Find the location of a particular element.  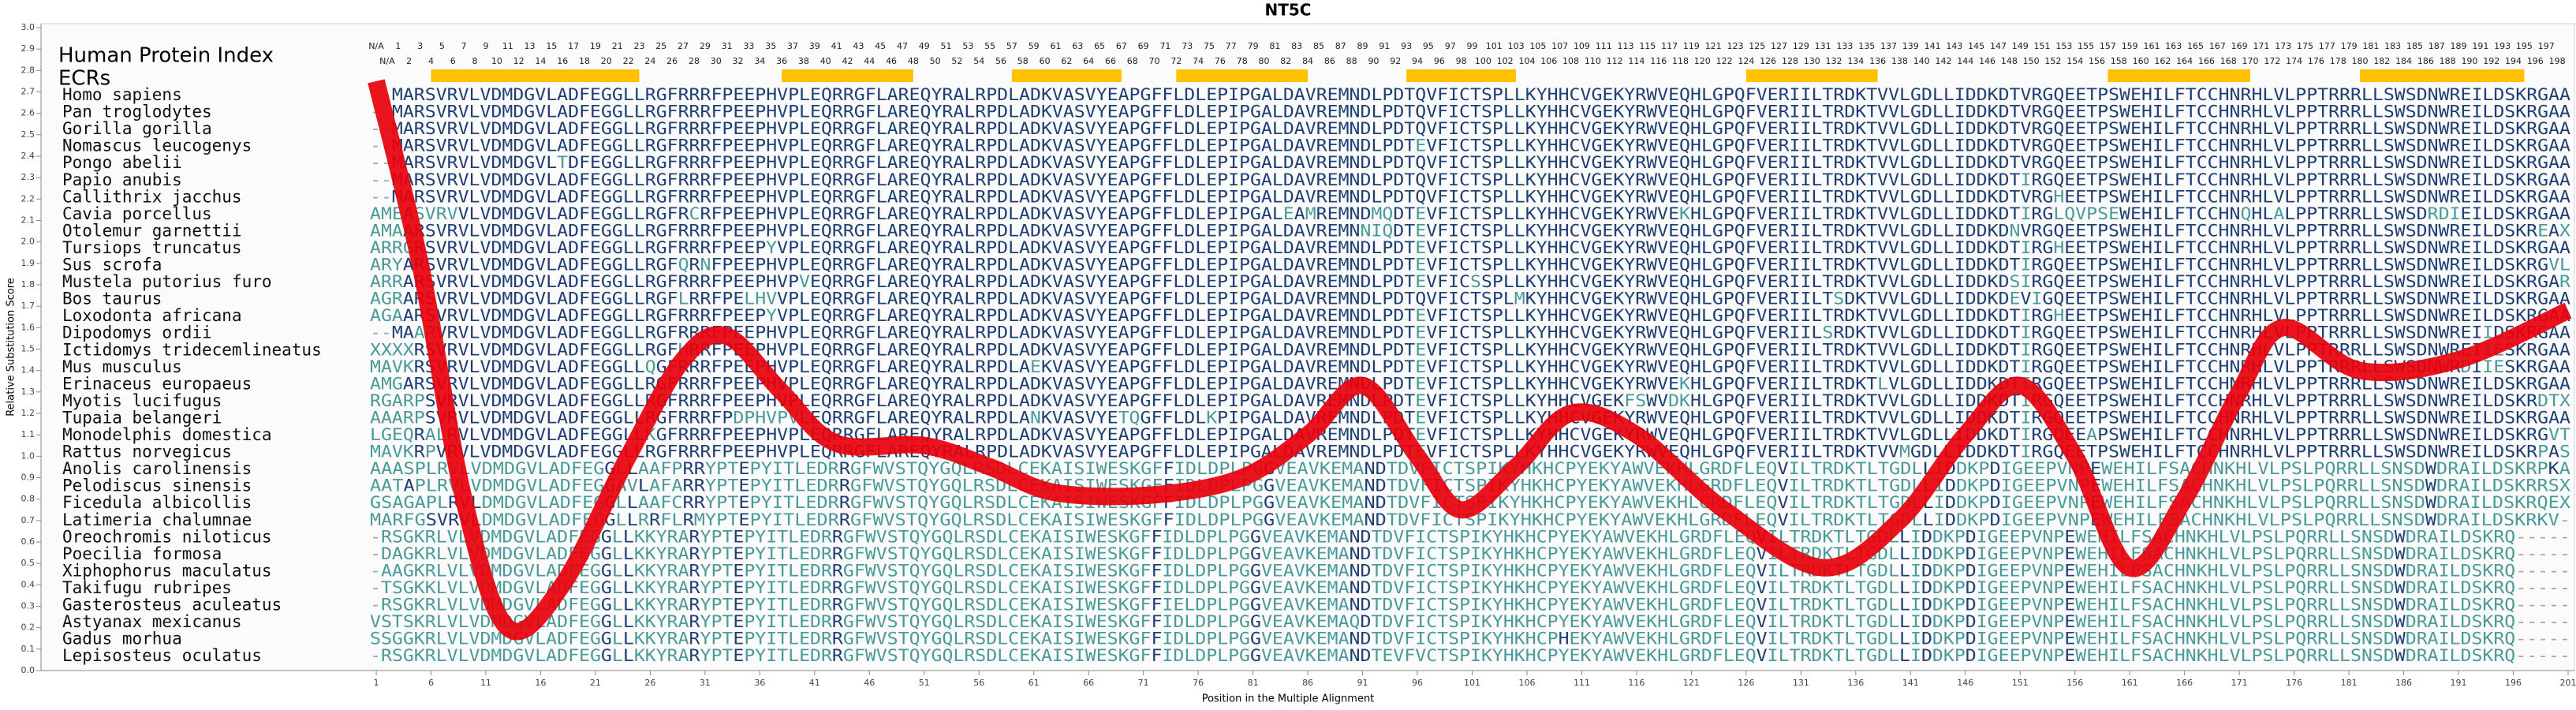

residue-run: ND is located at coordinates (1375, 468).